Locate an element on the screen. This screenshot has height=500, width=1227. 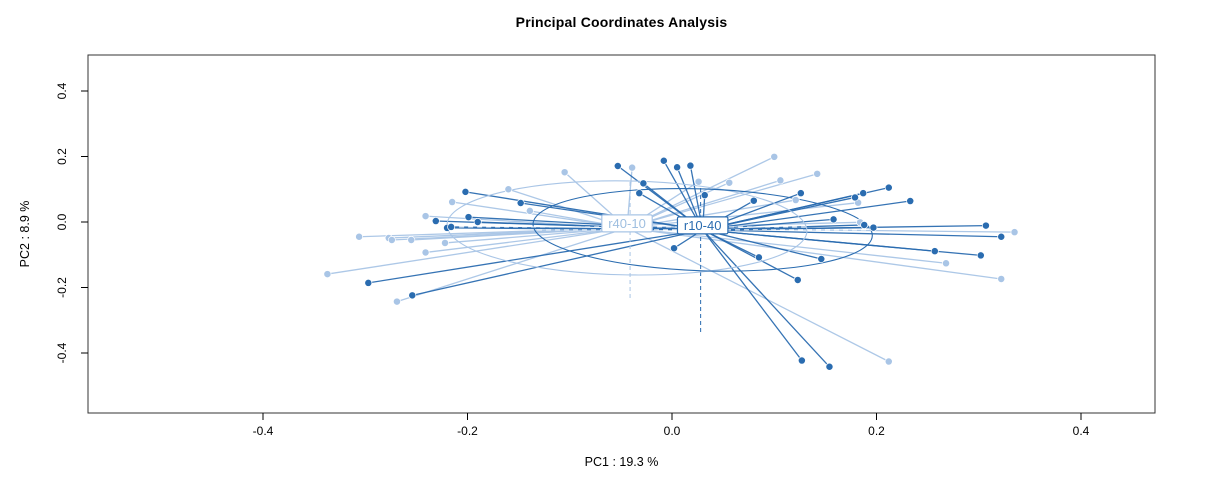
x-tick-label: 0.4 is located at coordinates (1081, 431).